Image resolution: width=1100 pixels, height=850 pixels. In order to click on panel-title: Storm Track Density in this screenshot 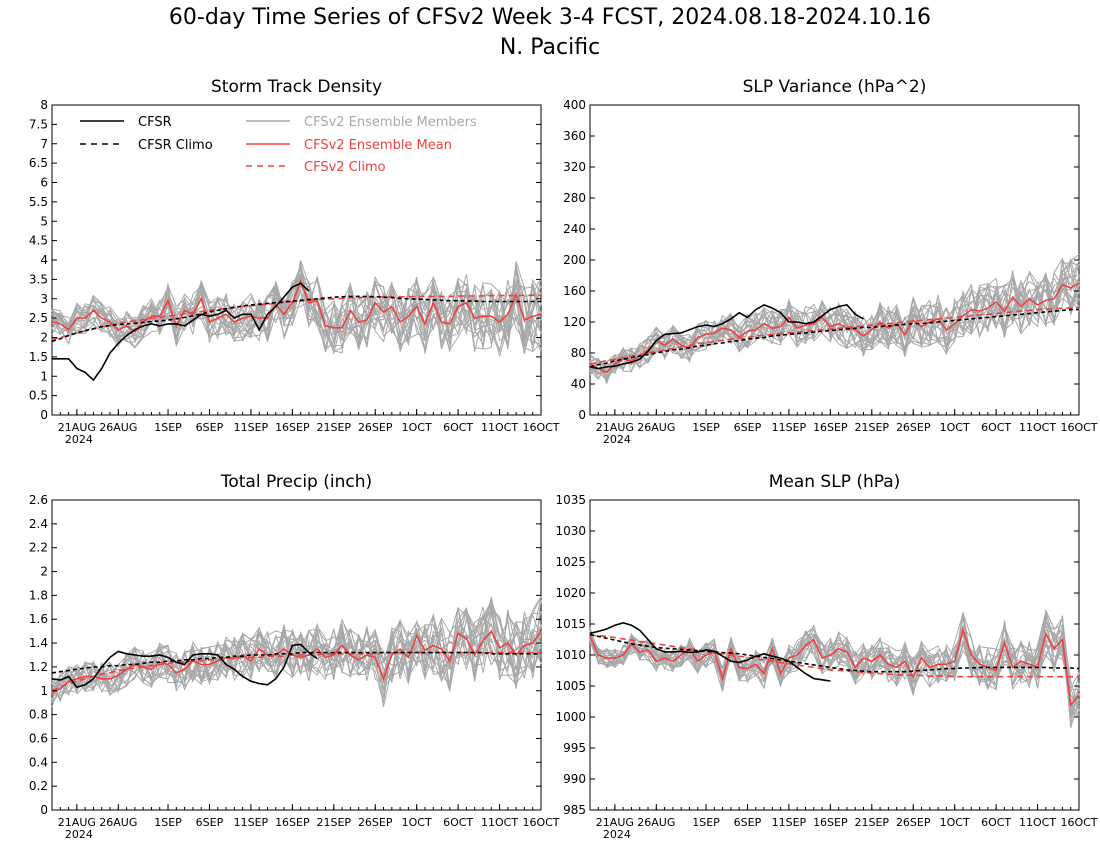, I will do `click(296, 87)`.